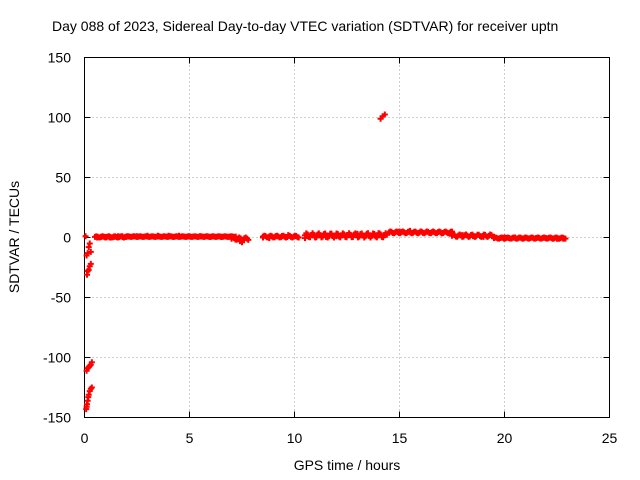  Describe the element at coordinates (347, 465) in the screenshot. I see `x-axis-label: GPS time / hours` at that location.